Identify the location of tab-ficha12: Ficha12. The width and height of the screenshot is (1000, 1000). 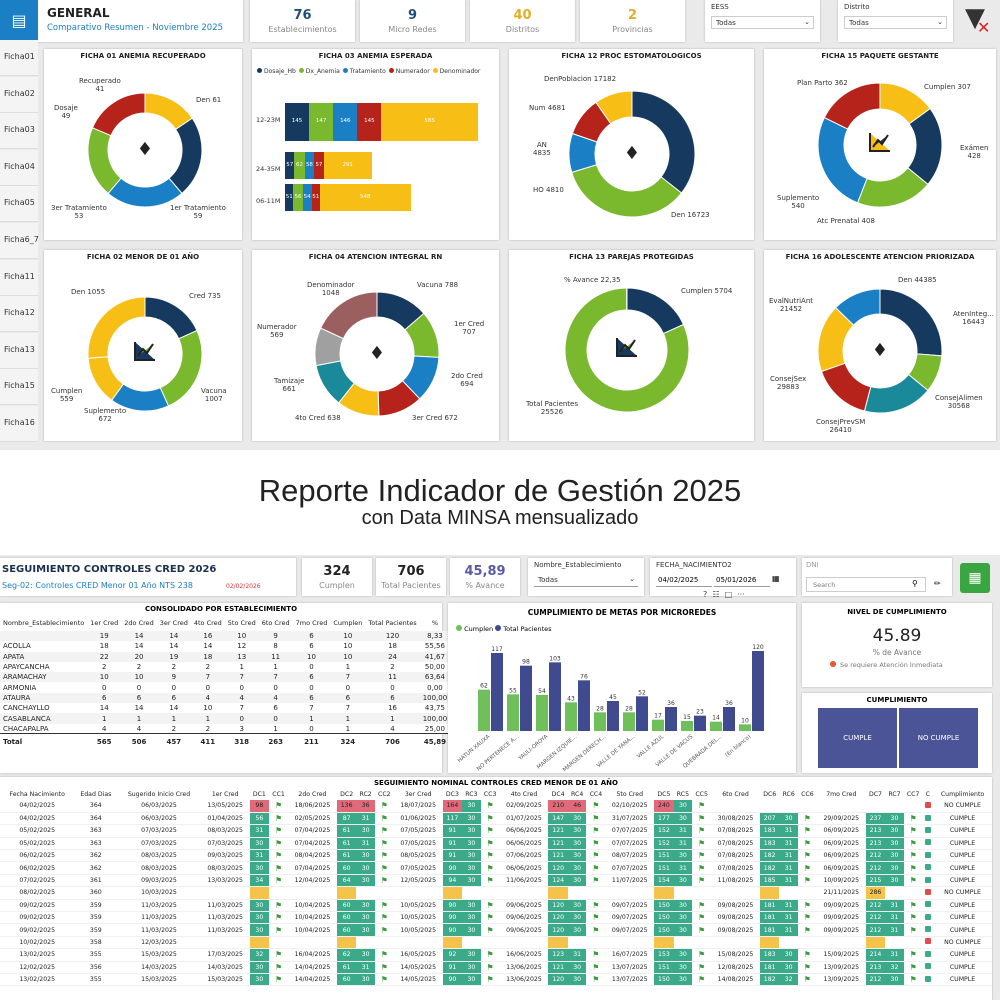
(19, 314).